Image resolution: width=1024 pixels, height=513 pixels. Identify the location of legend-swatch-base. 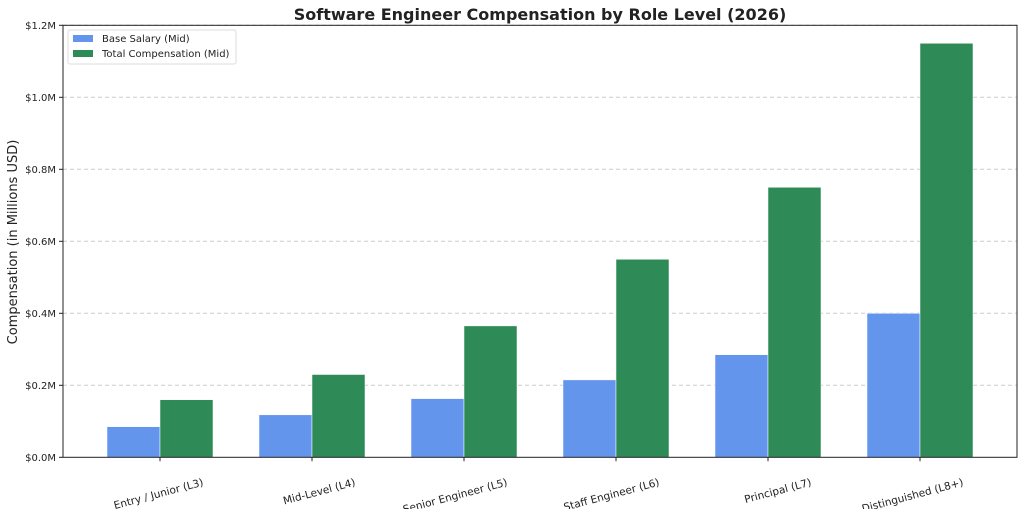
(83, 38).